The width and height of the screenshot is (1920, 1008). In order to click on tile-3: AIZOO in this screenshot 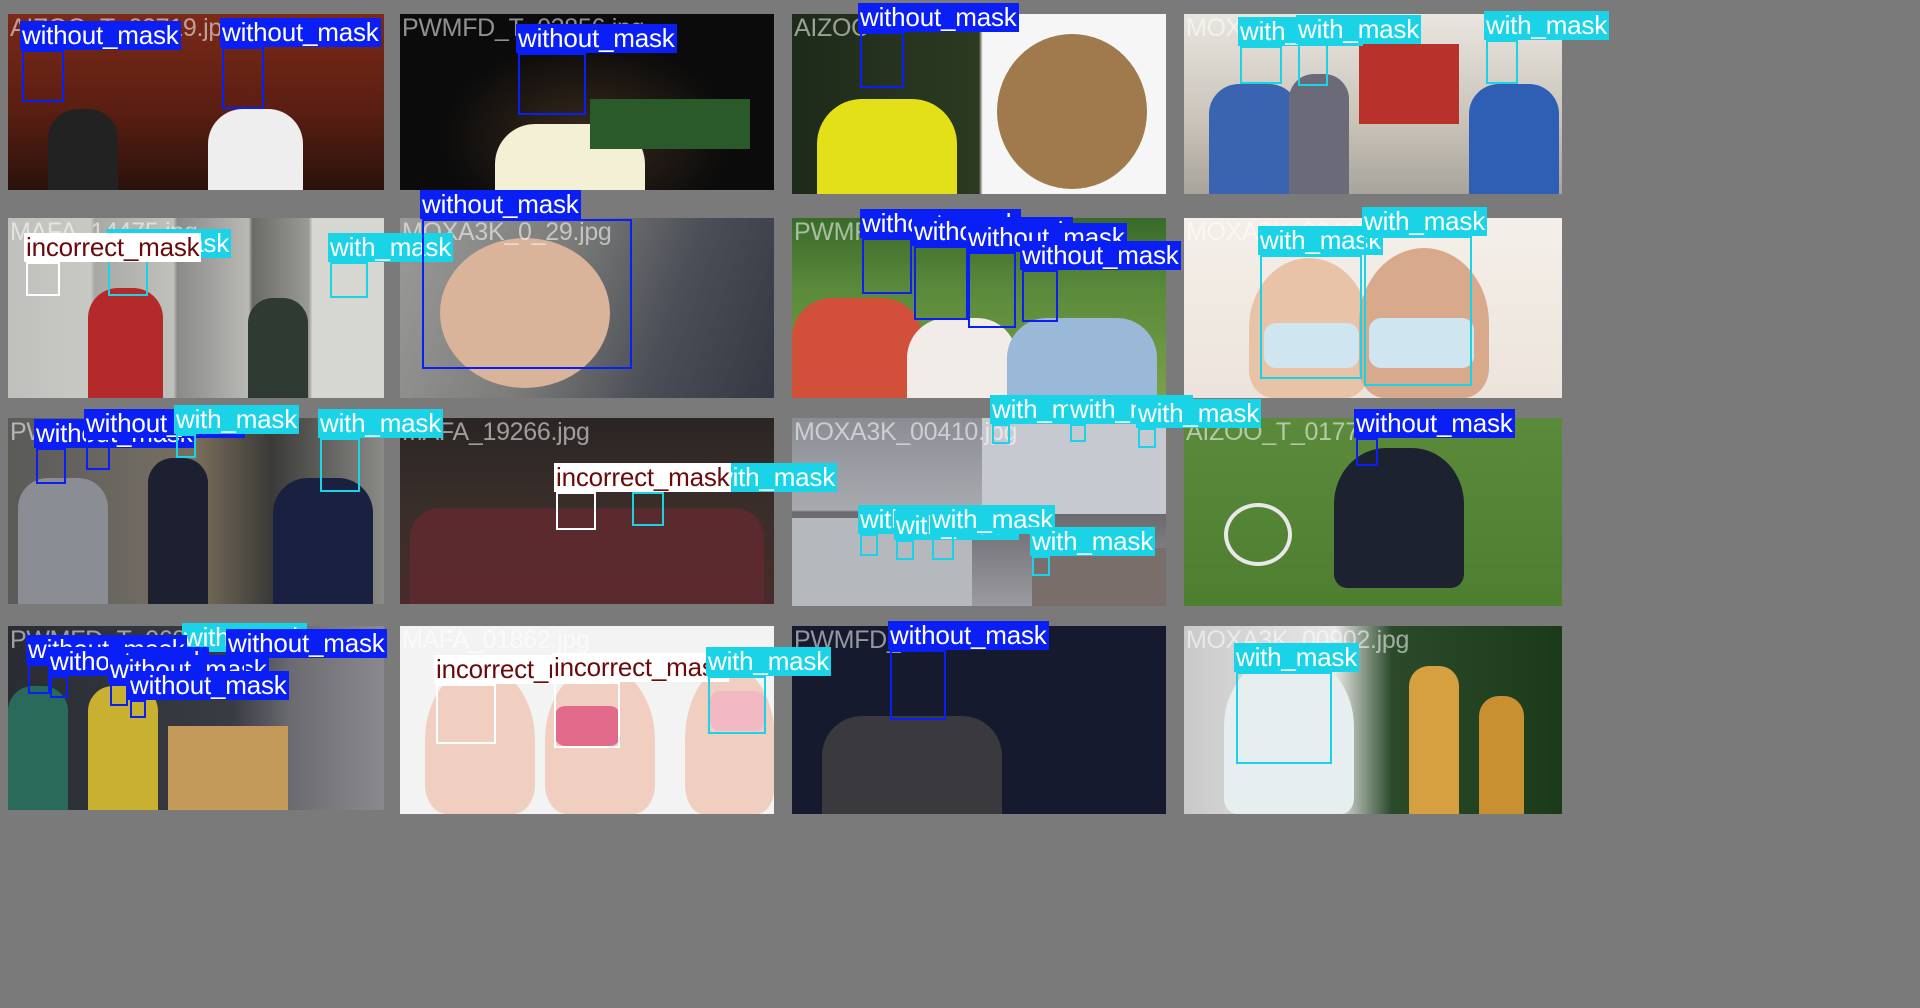, I will do `click(979, 104)`.